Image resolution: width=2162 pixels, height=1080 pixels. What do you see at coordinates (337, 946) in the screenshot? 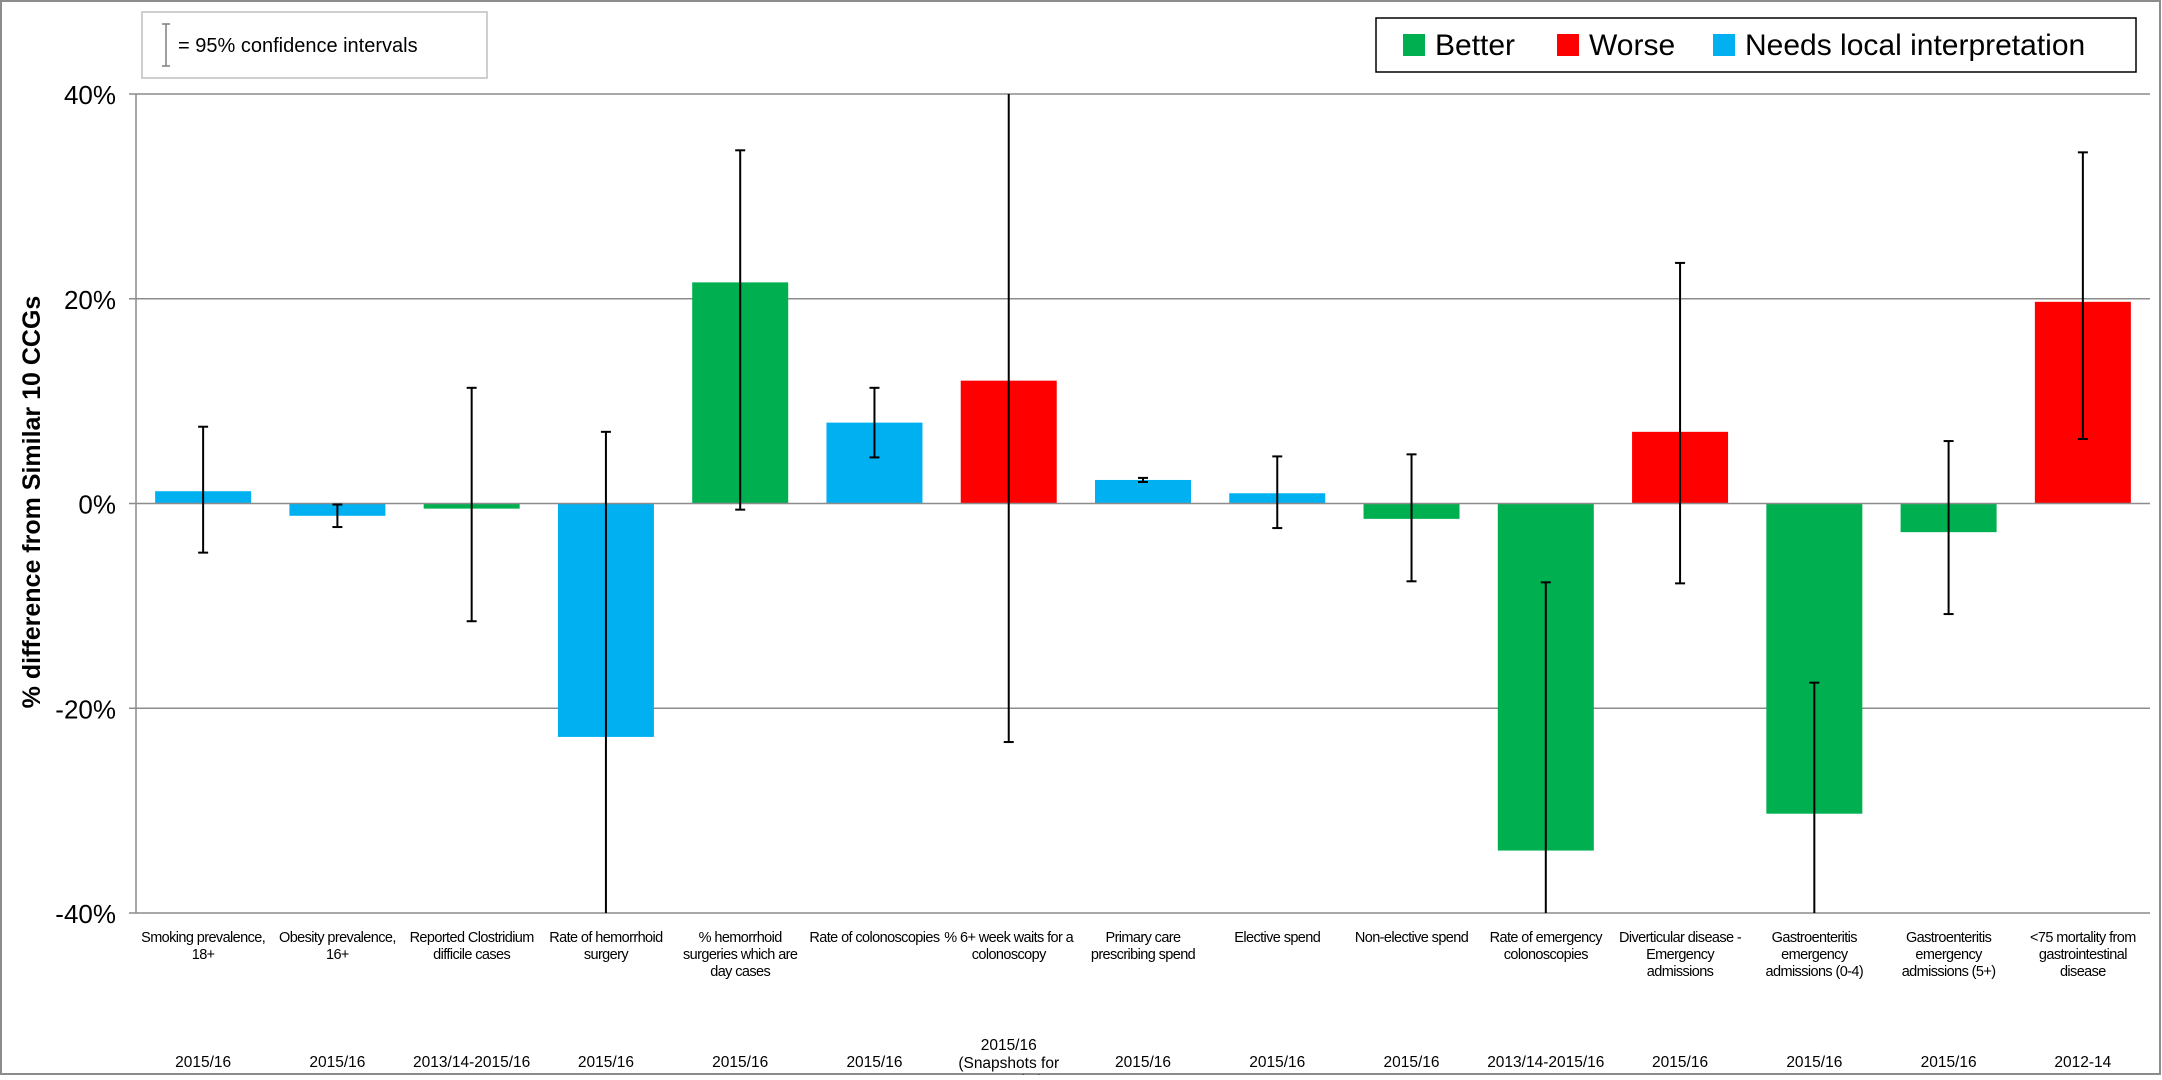
I see `x-category-label: Obesity prevalence, 16+` at bounding box center [337, 946].